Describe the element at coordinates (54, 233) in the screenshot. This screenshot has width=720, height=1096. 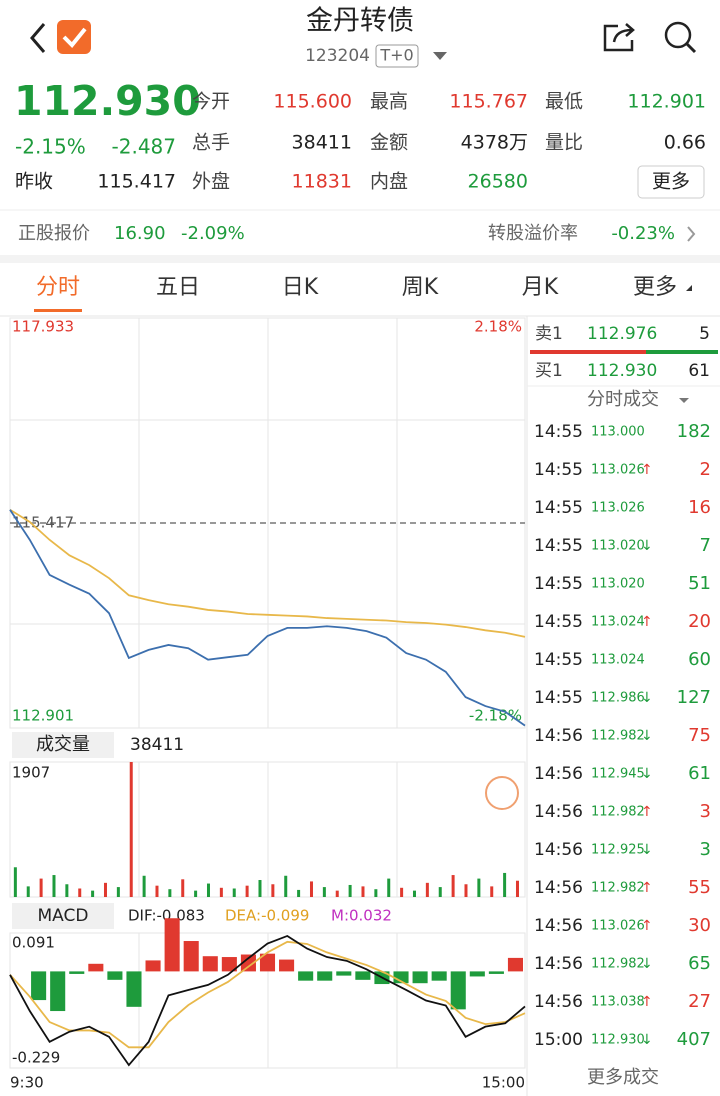
I see `stock-label: 正股报价` at that location.